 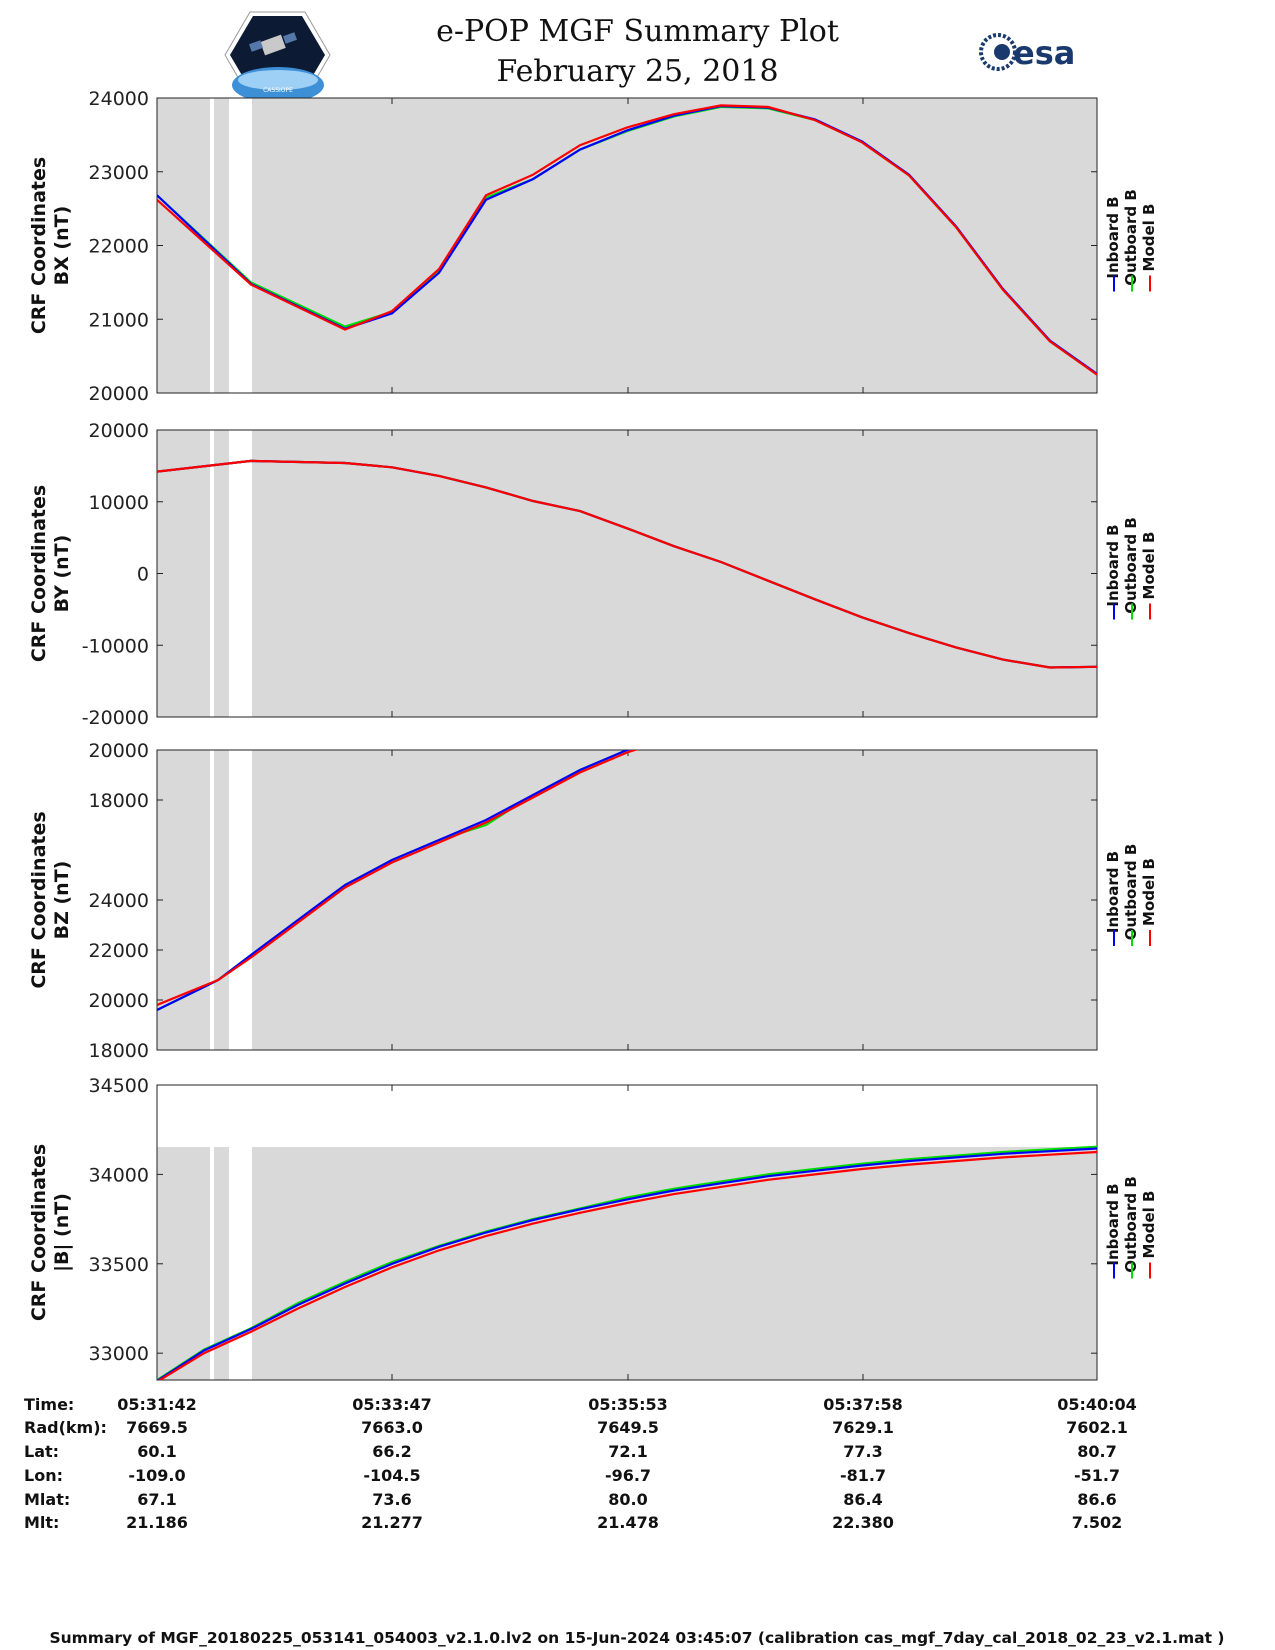 I want to click on table-cell: -51.7, so click(x=1097, y=1475).